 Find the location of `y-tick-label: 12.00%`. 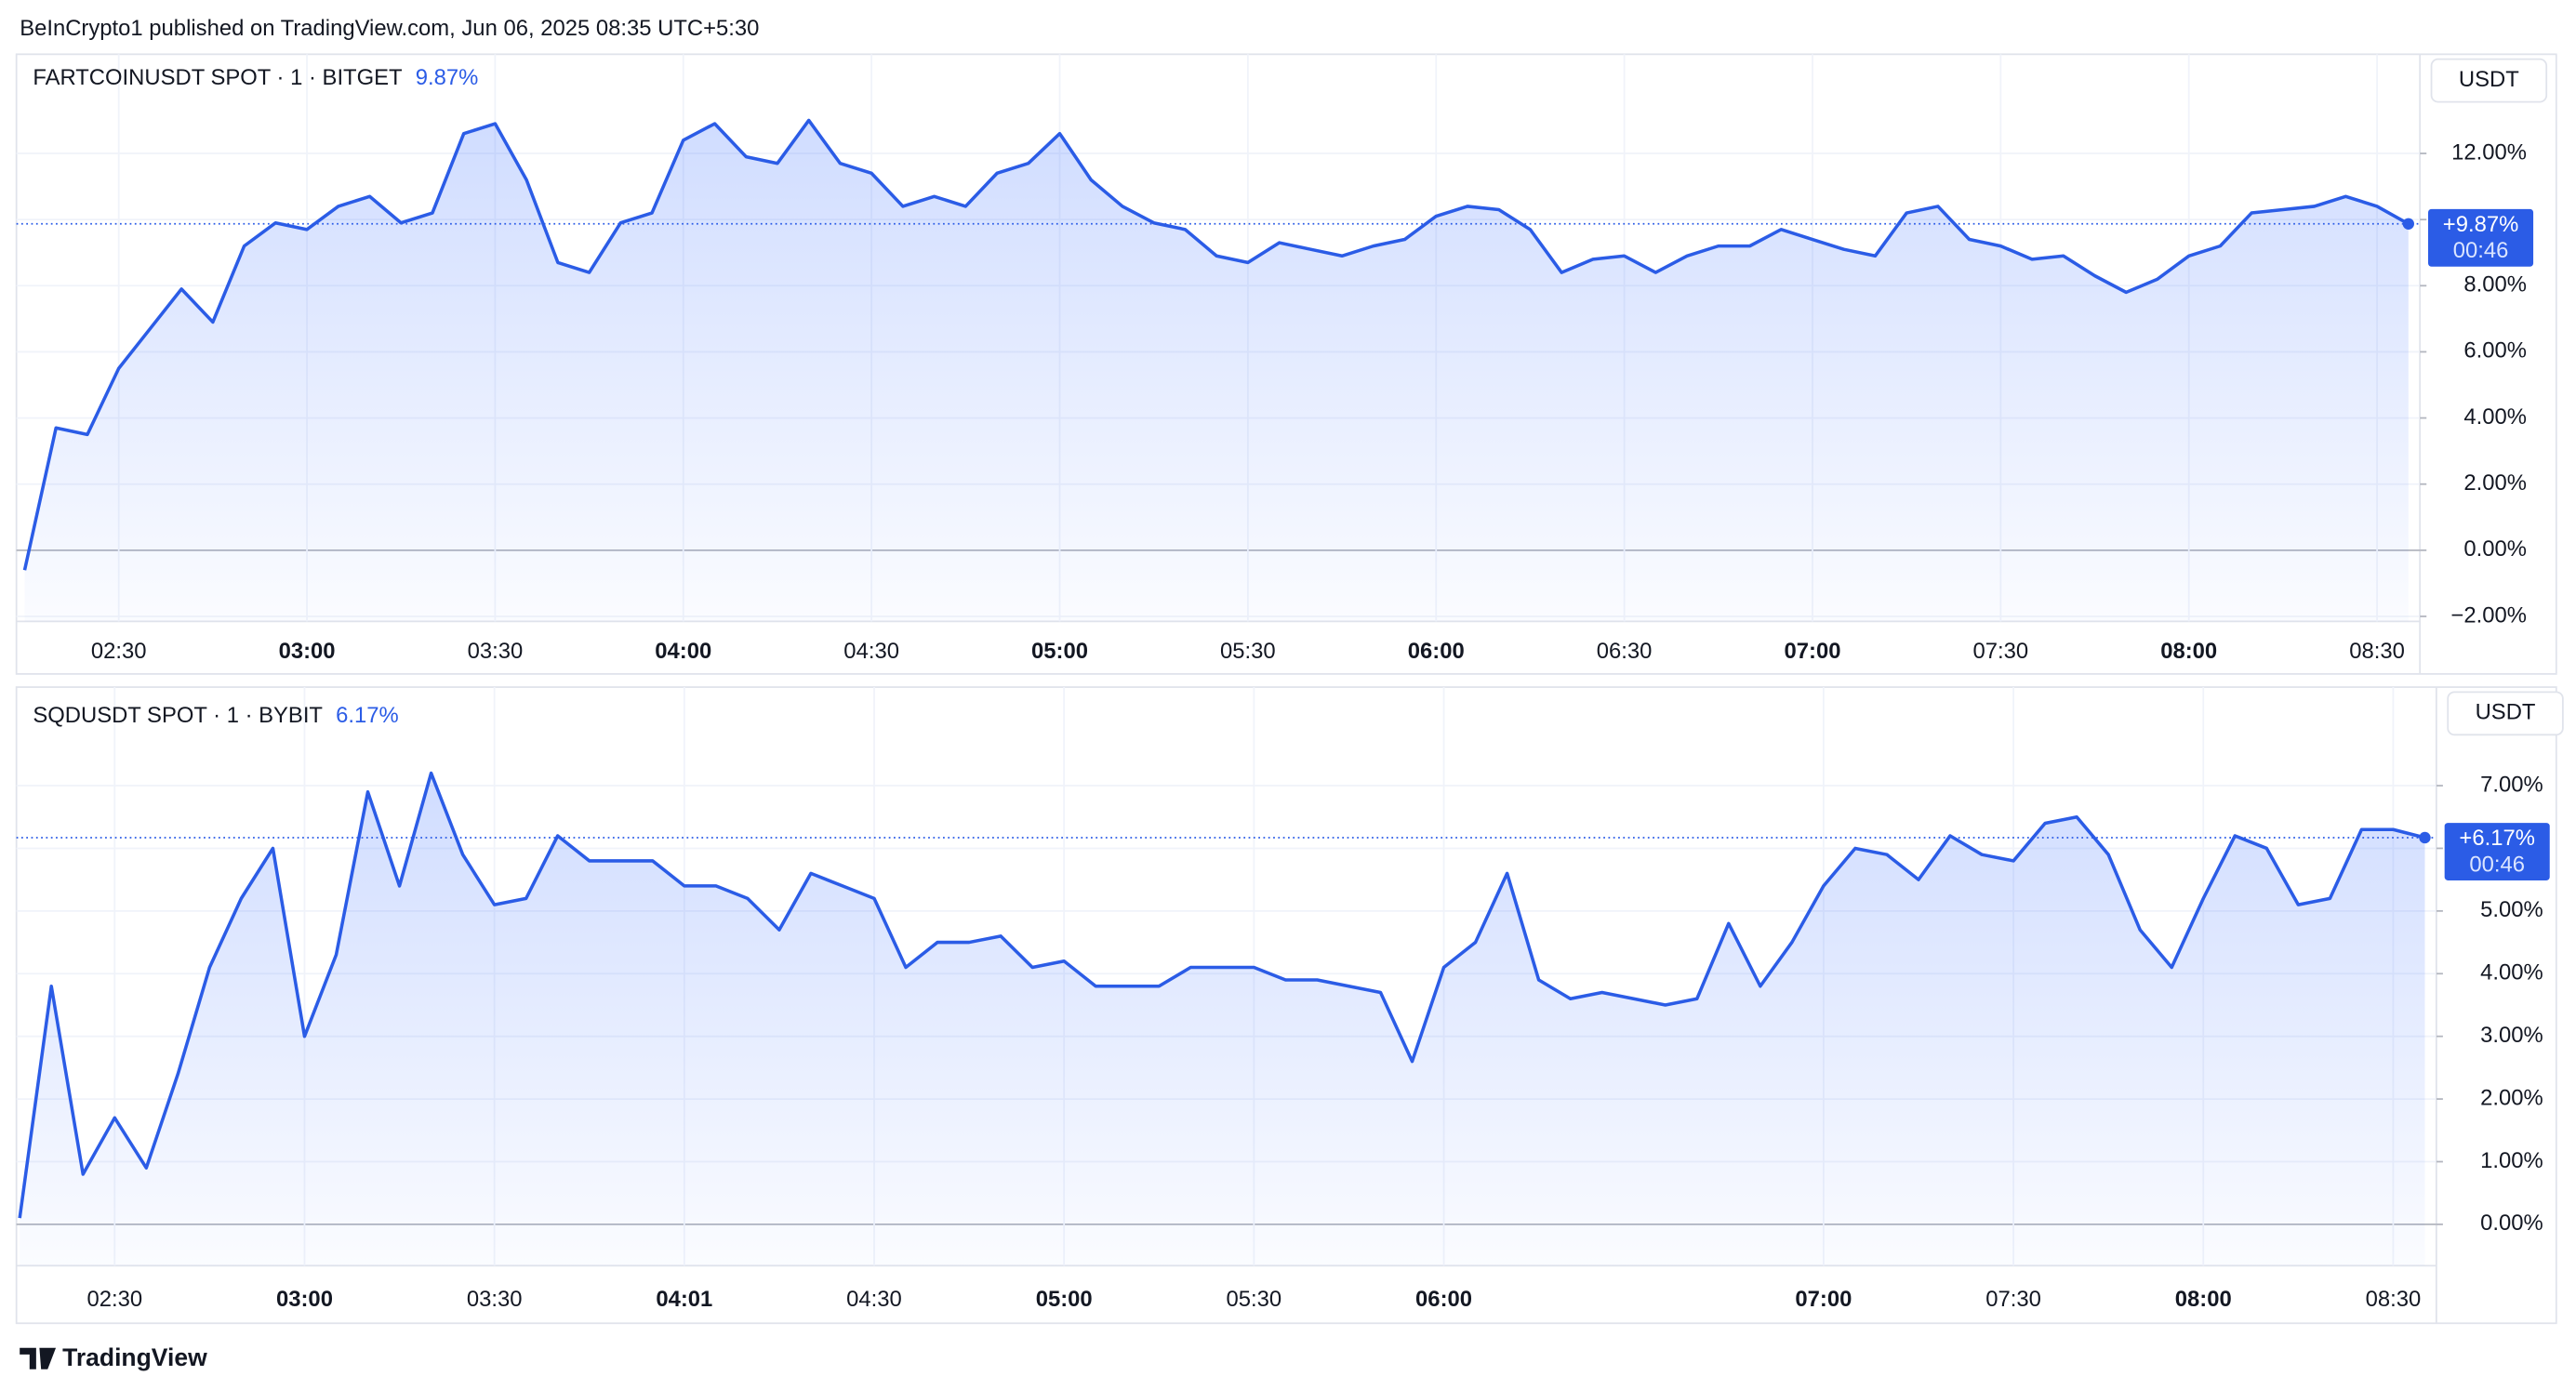

y-tick-label: 12.00% is located at coordinates (2489, 152).